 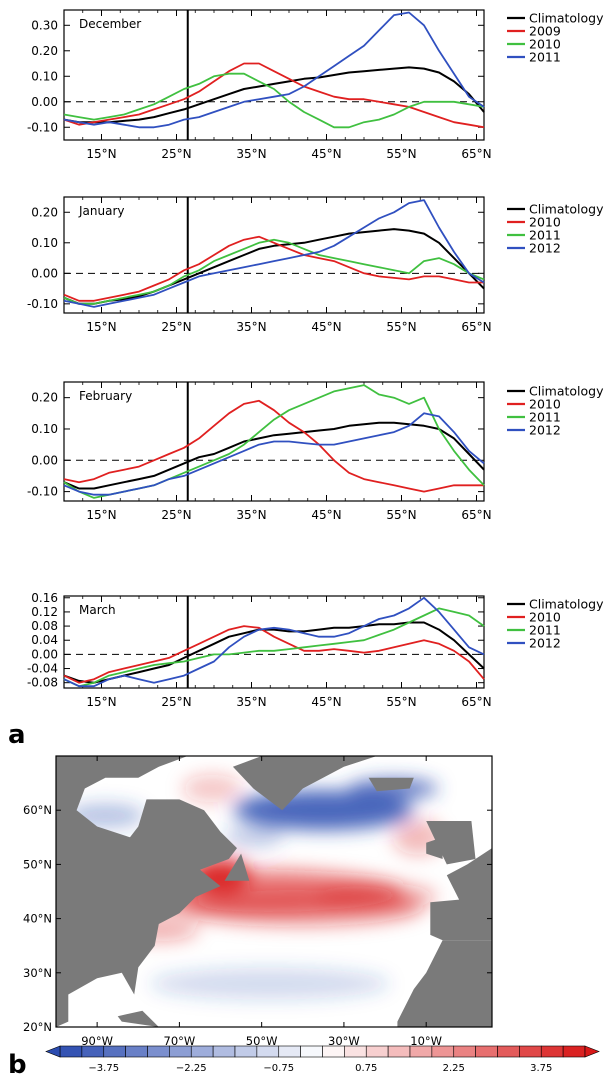 I want to click on series-line-2012, so click(x=274, y=454).